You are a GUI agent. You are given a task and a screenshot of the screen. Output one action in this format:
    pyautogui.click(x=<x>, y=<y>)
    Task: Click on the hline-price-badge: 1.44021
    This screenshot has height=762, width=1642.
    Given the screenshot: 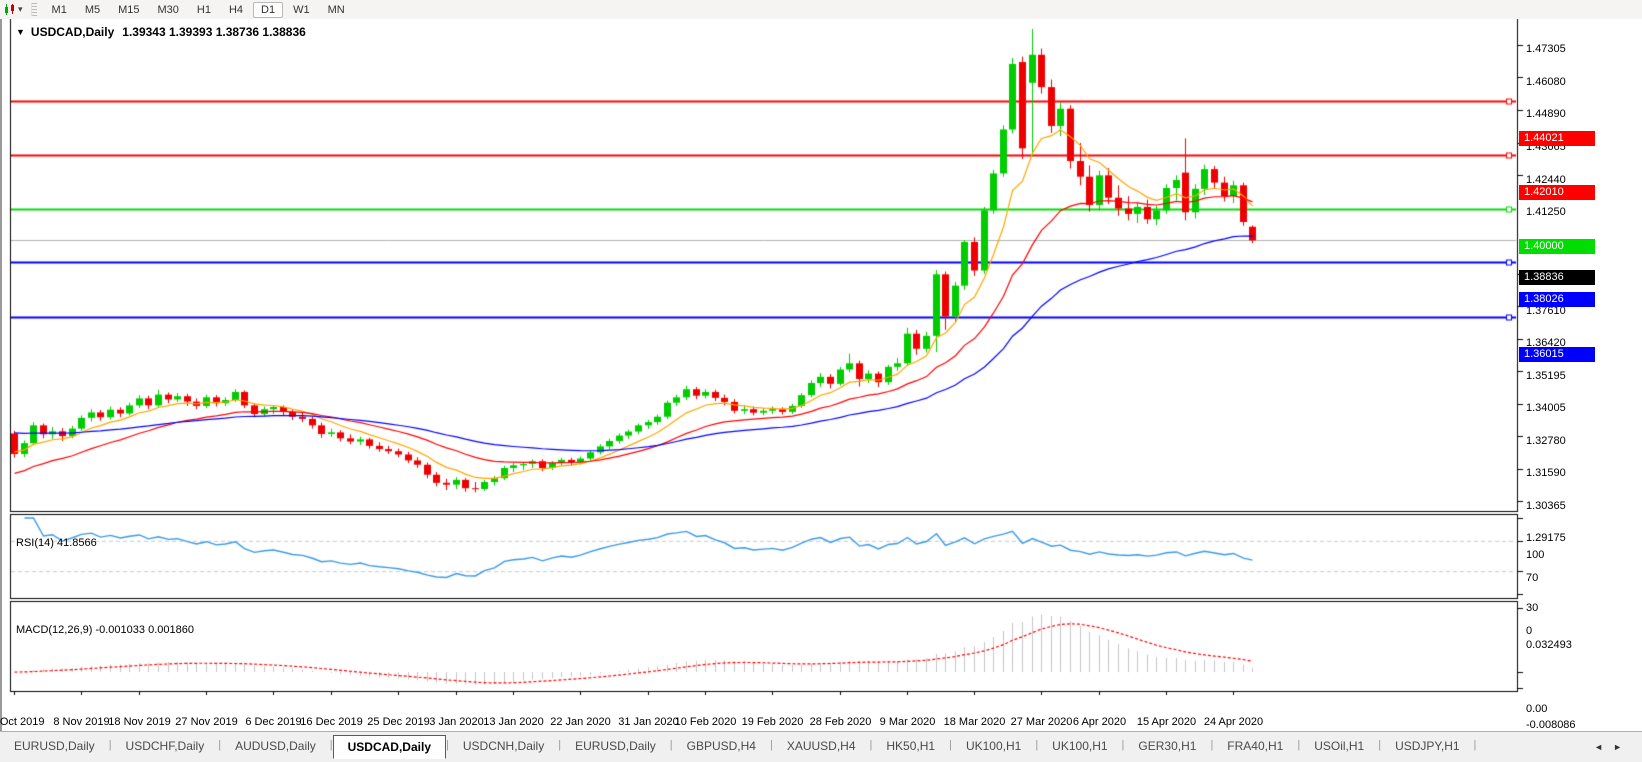 What is the action you would take?
    pyautogui.click(x=1557, y=138)
    